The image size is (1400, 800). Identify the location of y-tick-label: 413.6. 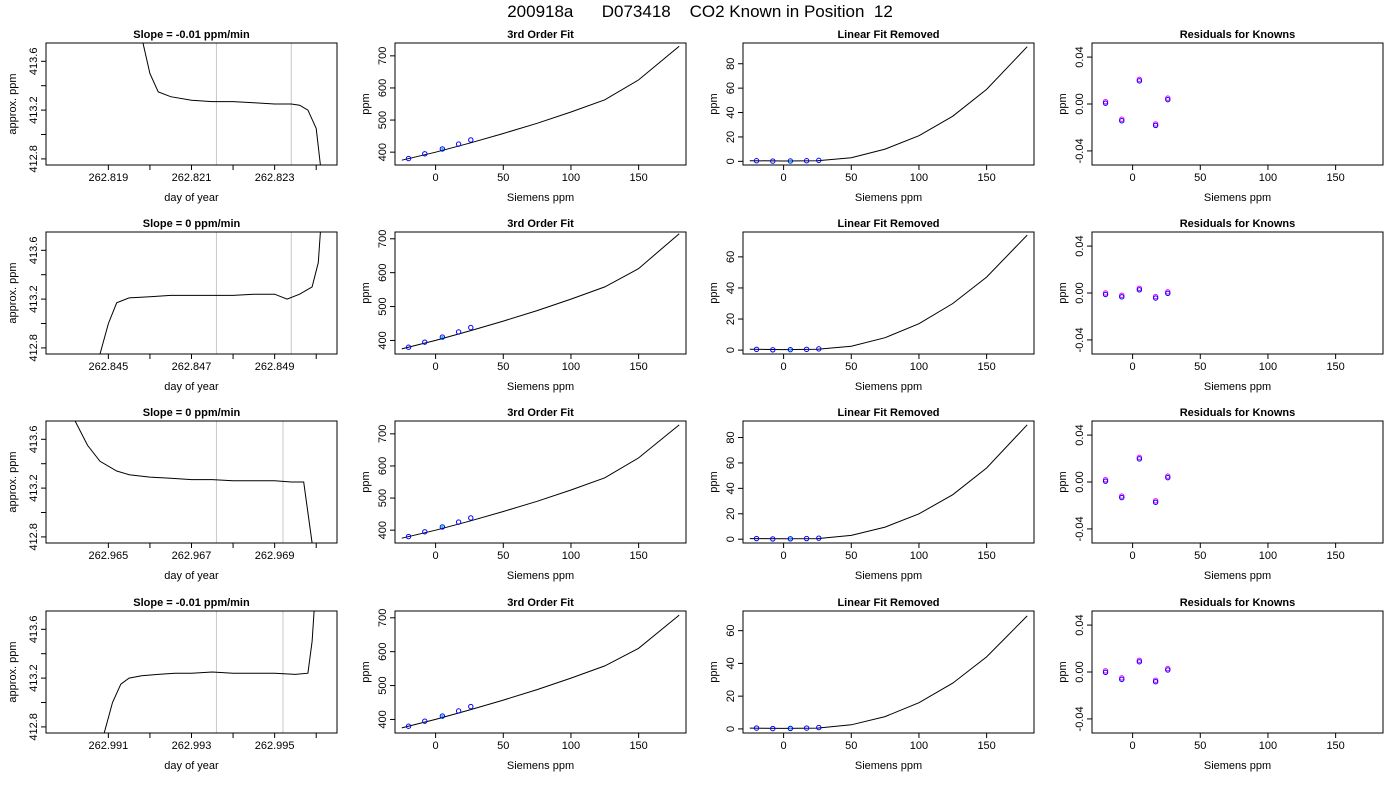
(34, 251).